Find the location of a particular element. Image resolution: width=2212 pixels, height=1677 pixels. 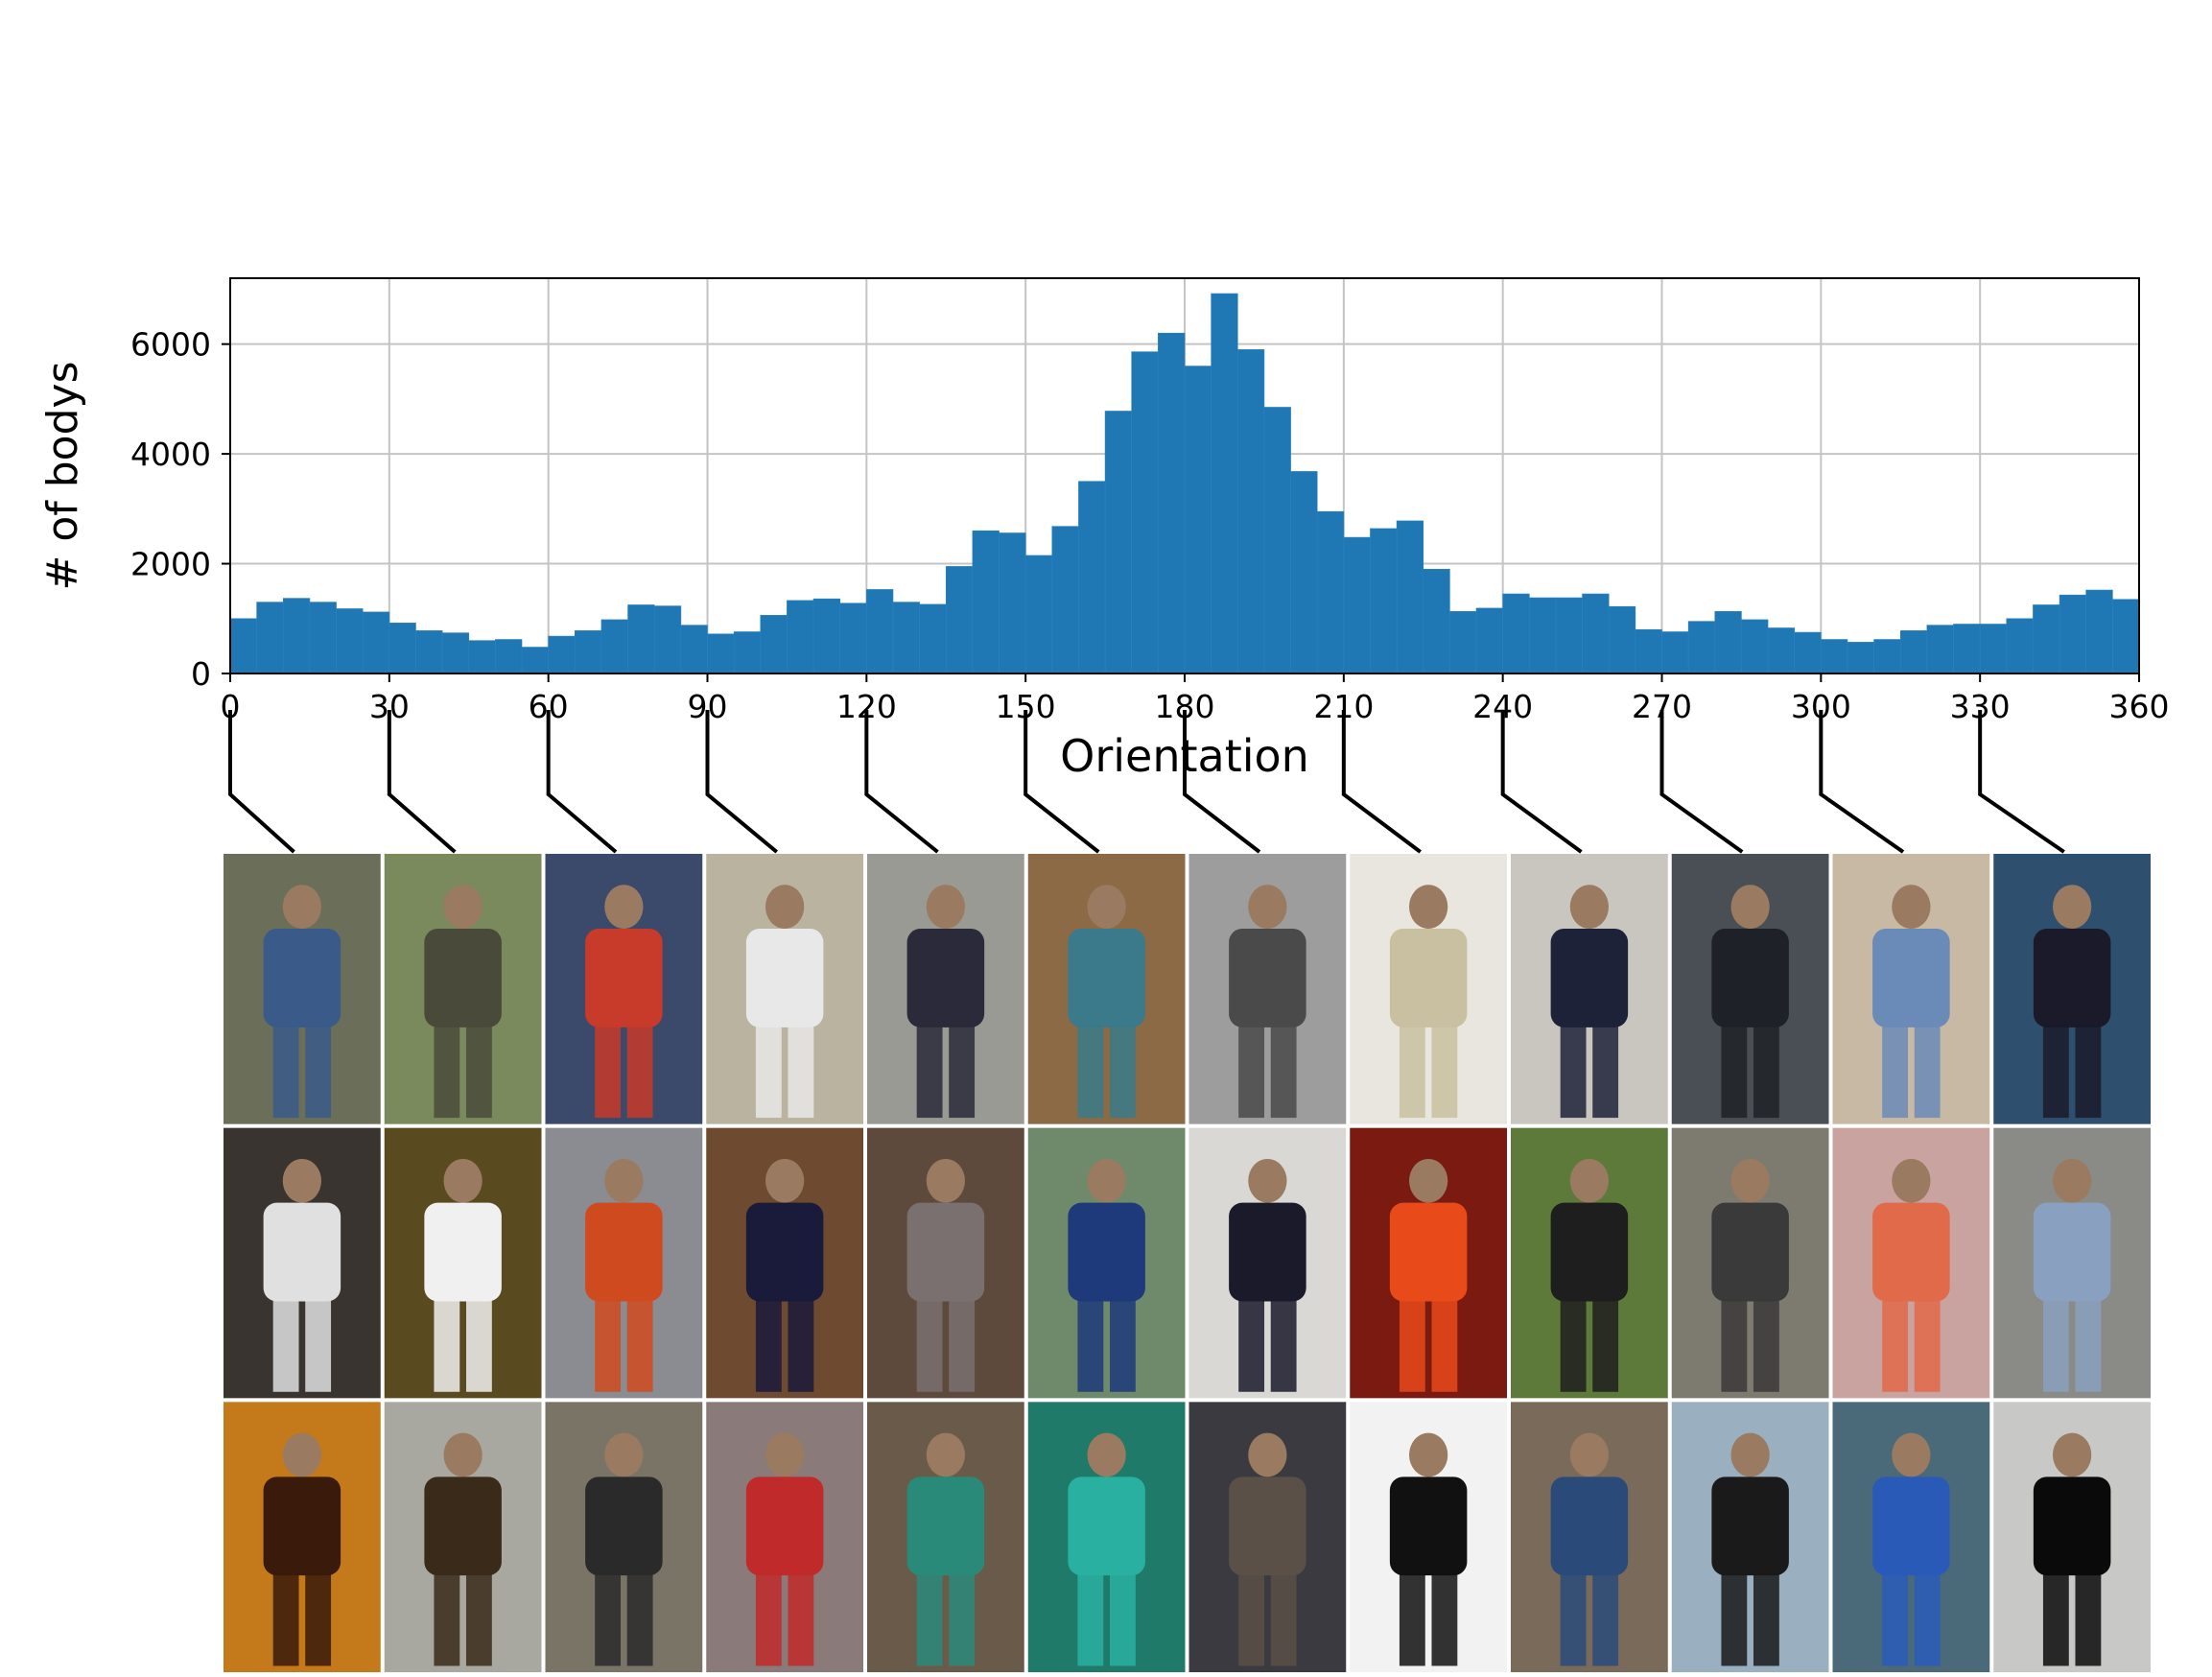

y-tick-label: 4000 is located at coordinates (170, 455).